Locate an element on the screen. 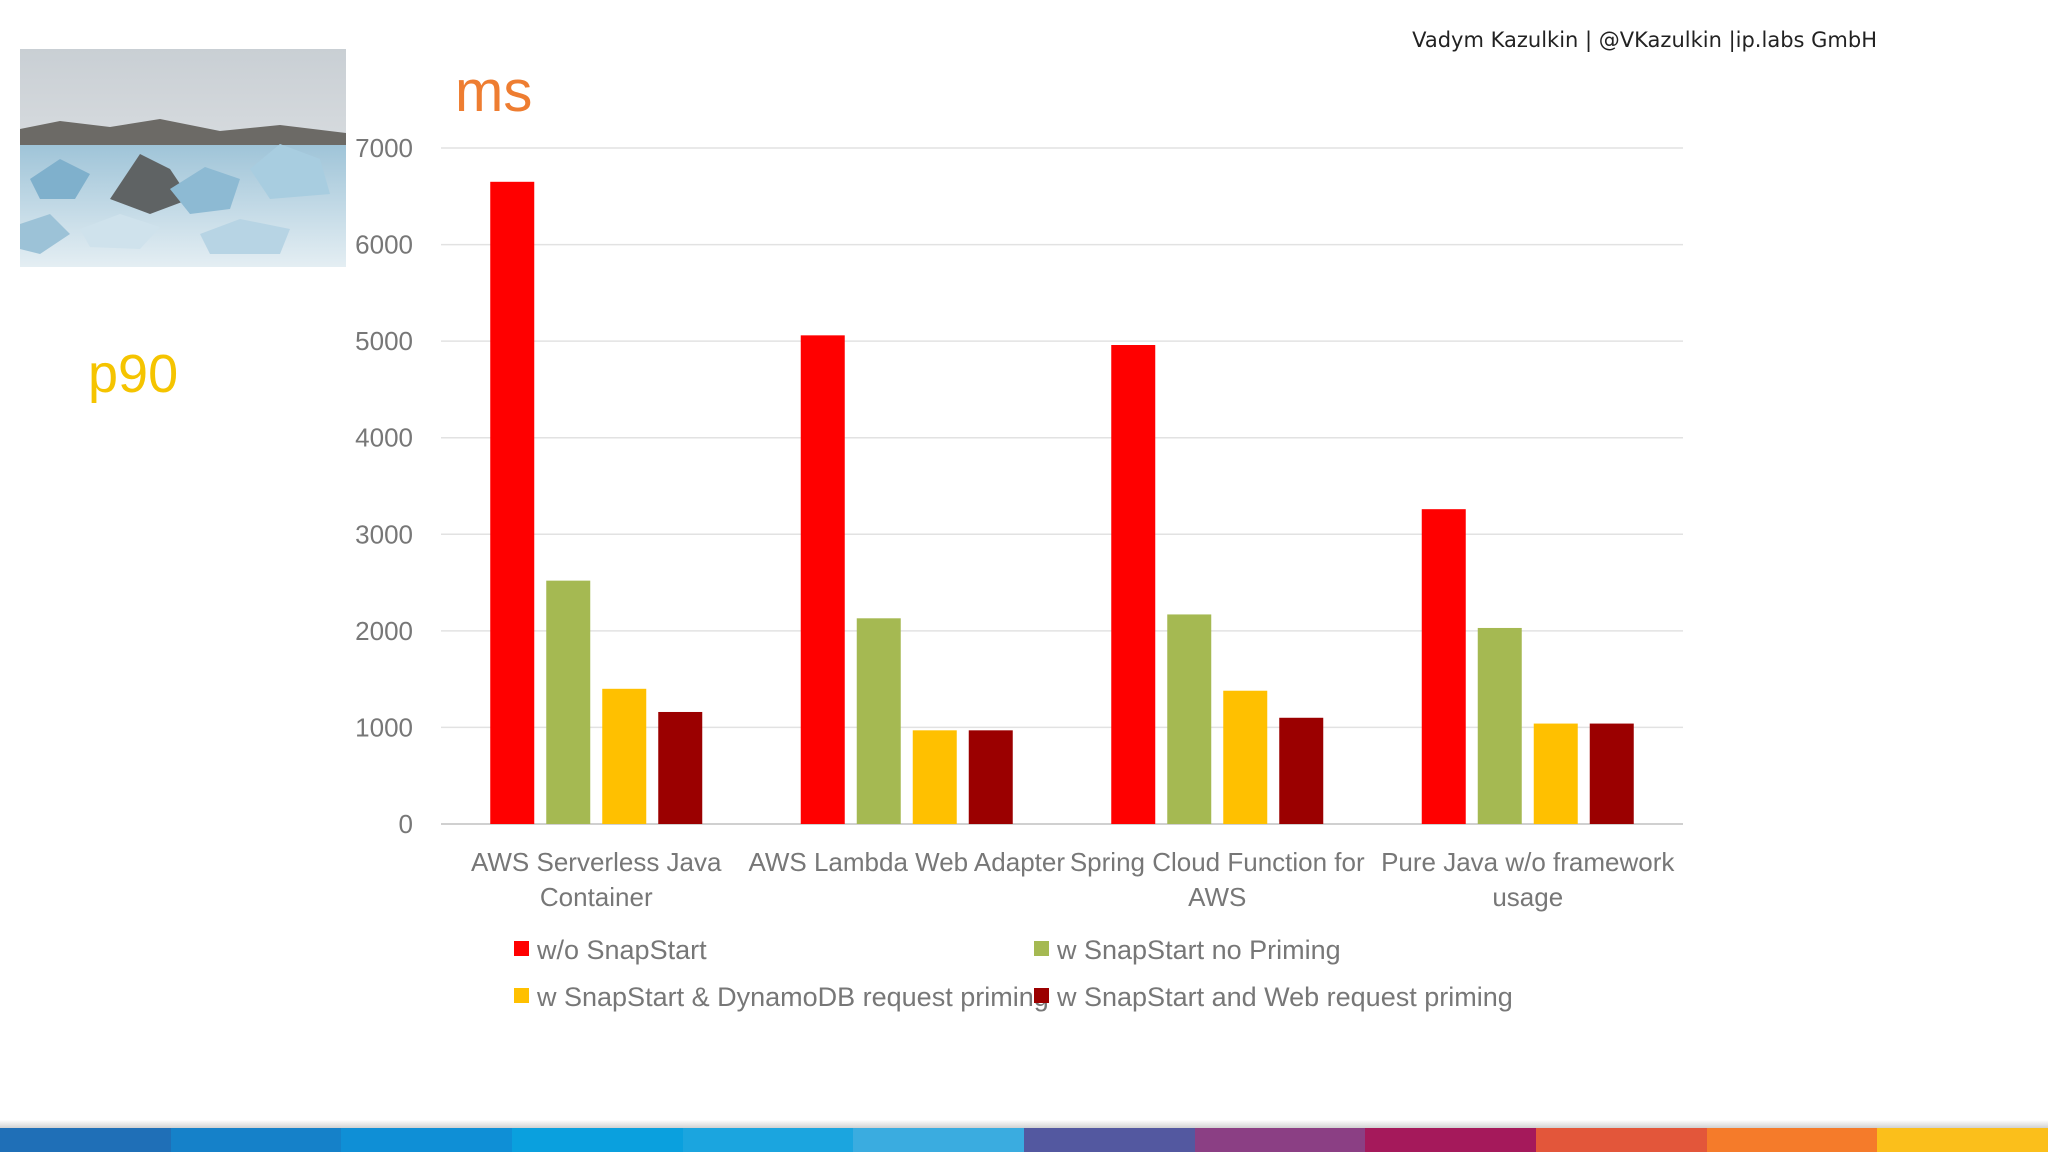 The width and height of the screenshot is (2048, 1152). y-tick-label: 6000 is located at coordinates (384, 245).